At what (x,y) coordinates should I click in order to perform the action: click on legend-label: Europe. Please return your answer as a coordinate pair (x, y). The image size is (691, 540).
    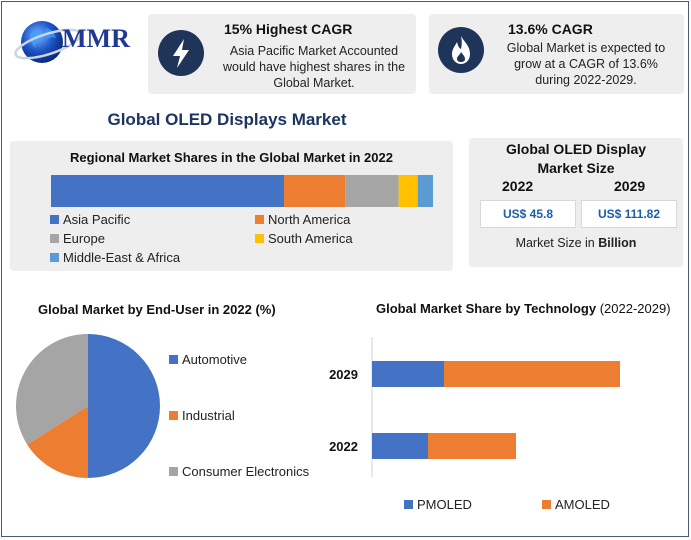
    Looking at the image, I should click on (84, 238).